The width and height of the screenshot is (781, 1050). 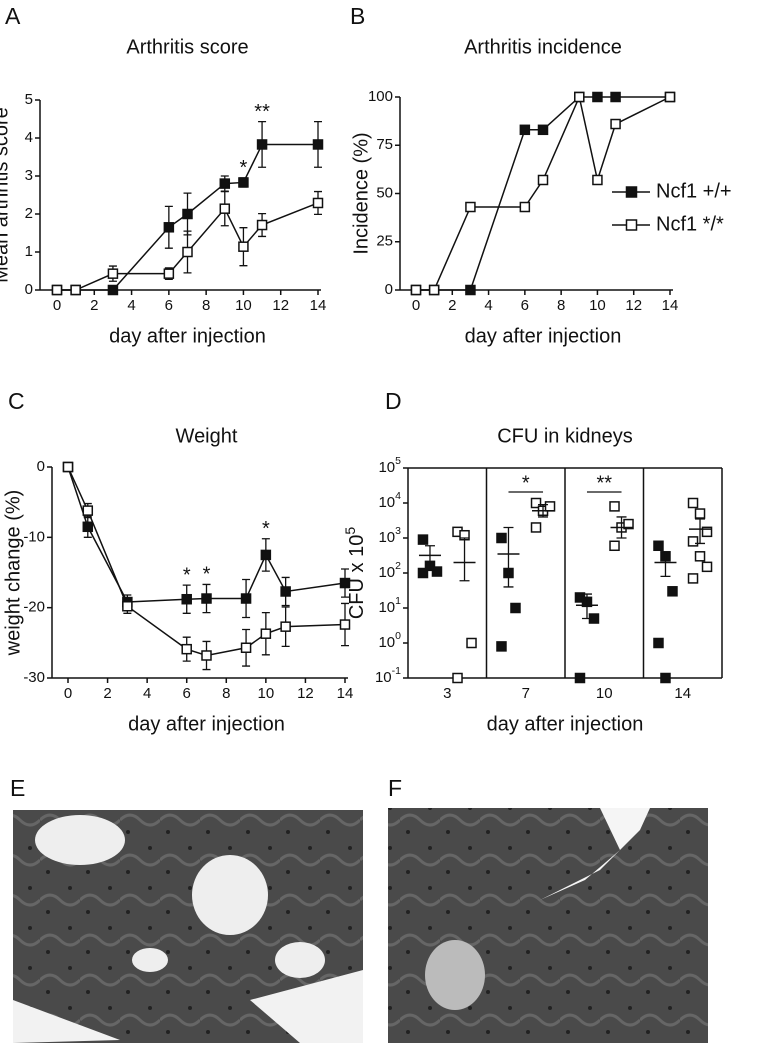 What do you see at coordinates (565, 436) in the screenshot?
I see `chart-title: CFU in kidneys` at bounding box center [565, 436].